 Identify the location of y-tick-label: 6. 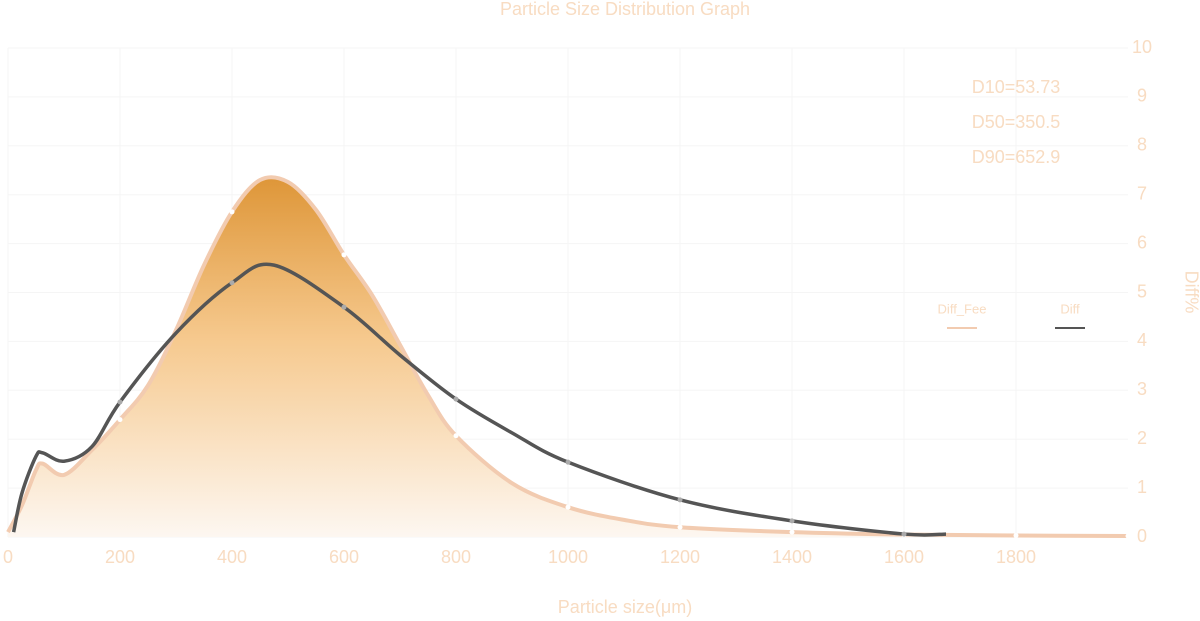
(1142, 242).